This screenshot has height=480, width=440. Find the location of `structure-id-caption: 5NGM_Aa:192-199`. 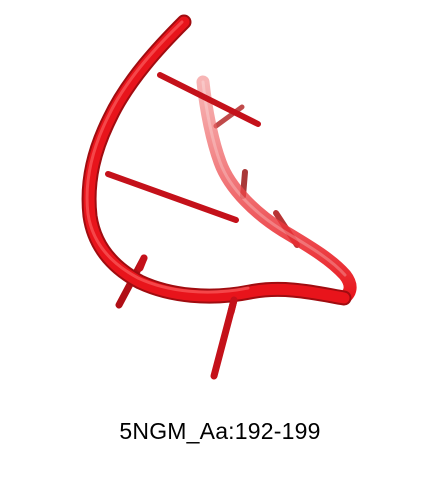

structure-id-caption: 5NGM_Aa:192-199 is located at coordinates (220, 431).